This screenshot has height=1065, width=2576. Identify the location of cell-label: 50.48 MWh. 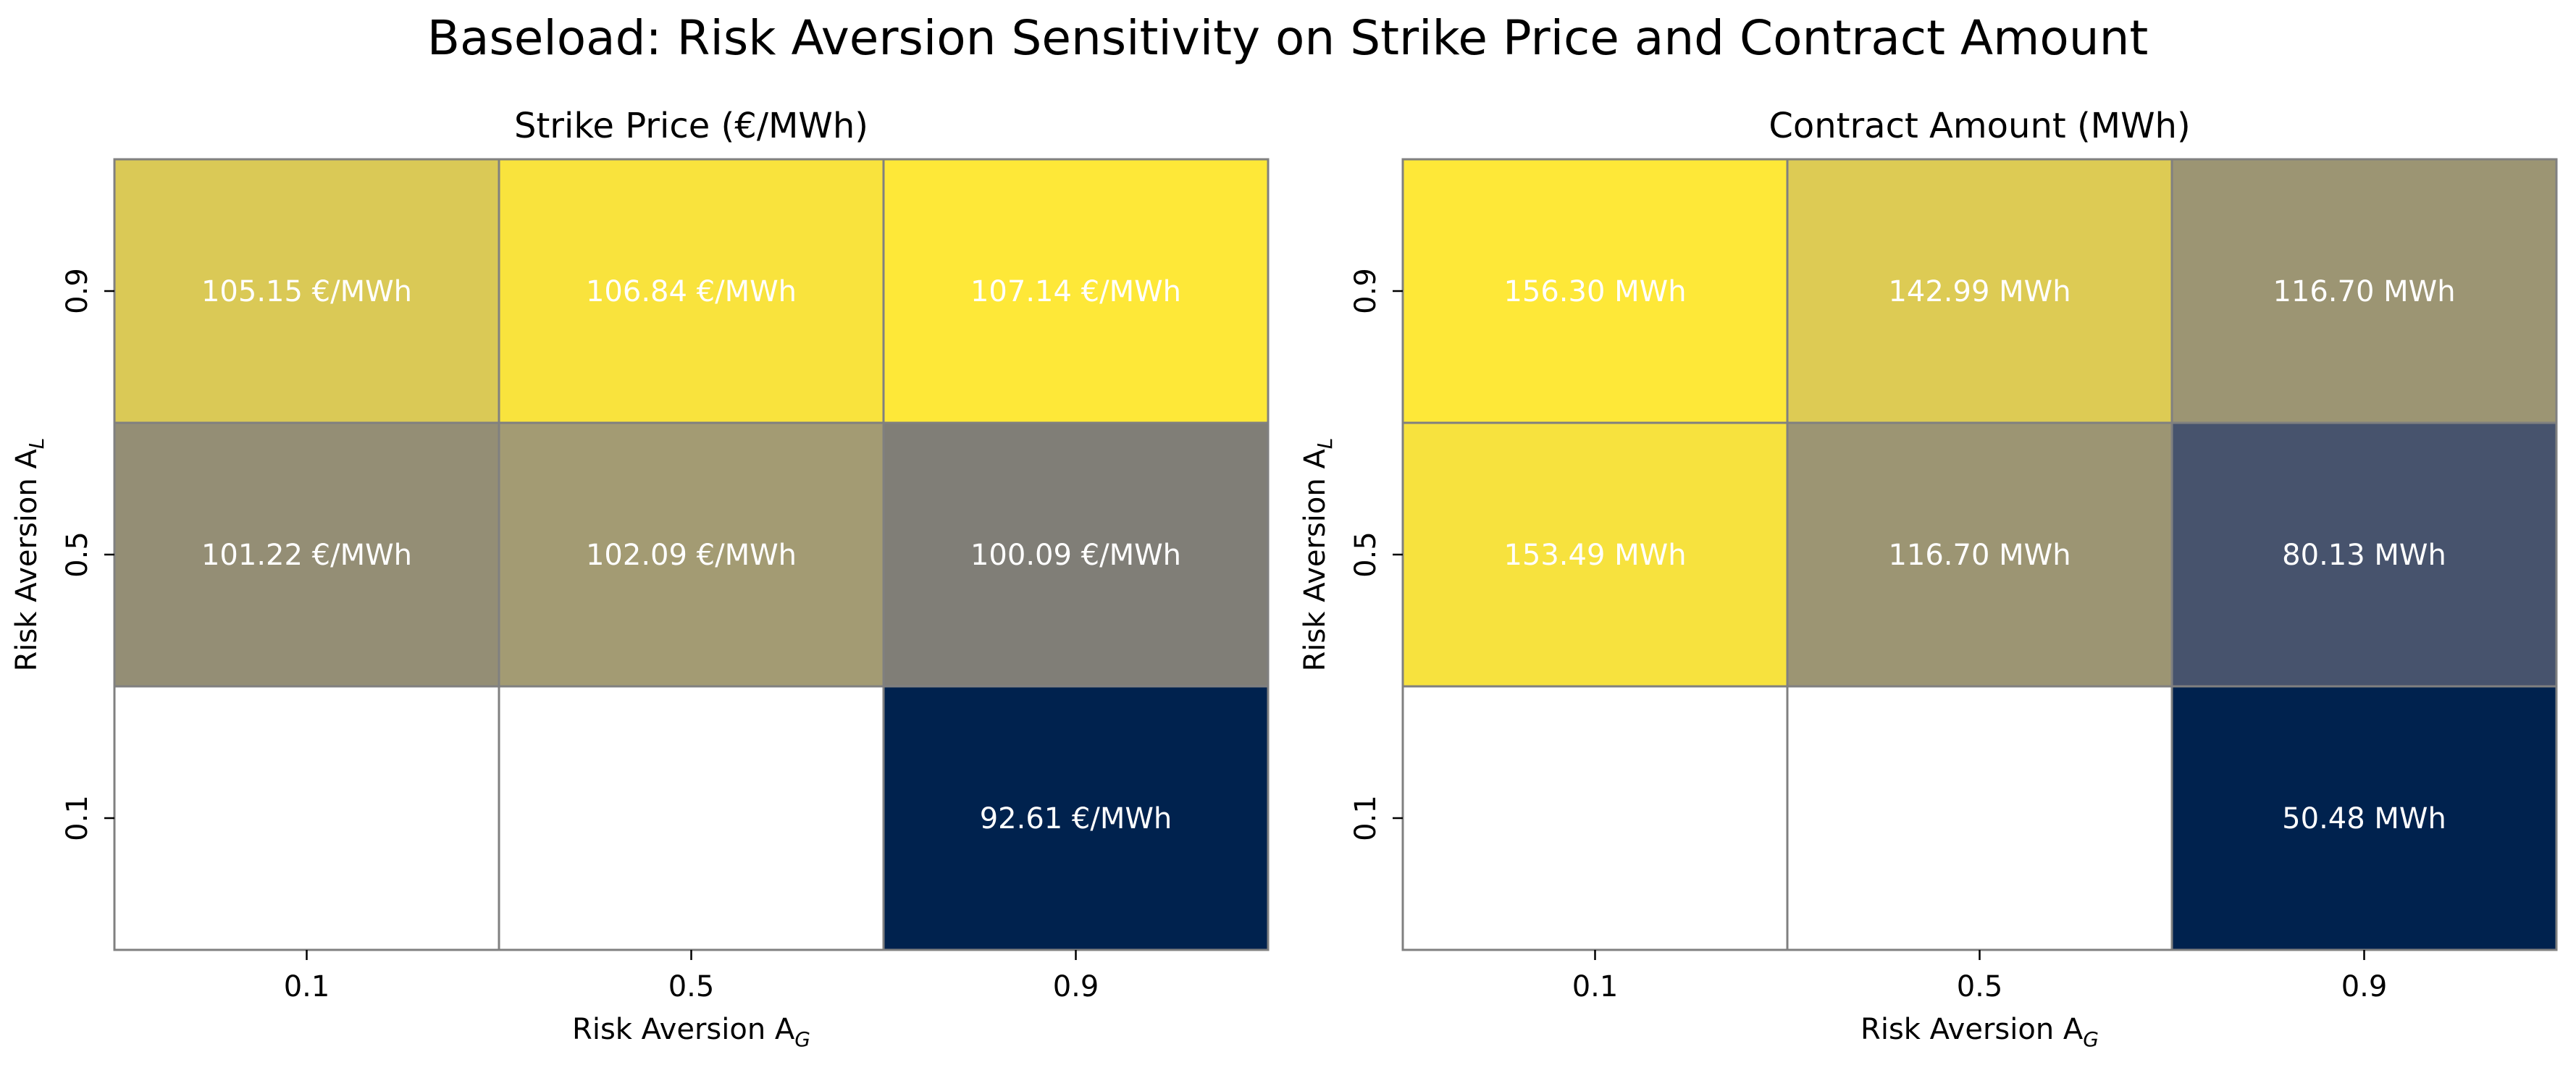
(2364, 818).